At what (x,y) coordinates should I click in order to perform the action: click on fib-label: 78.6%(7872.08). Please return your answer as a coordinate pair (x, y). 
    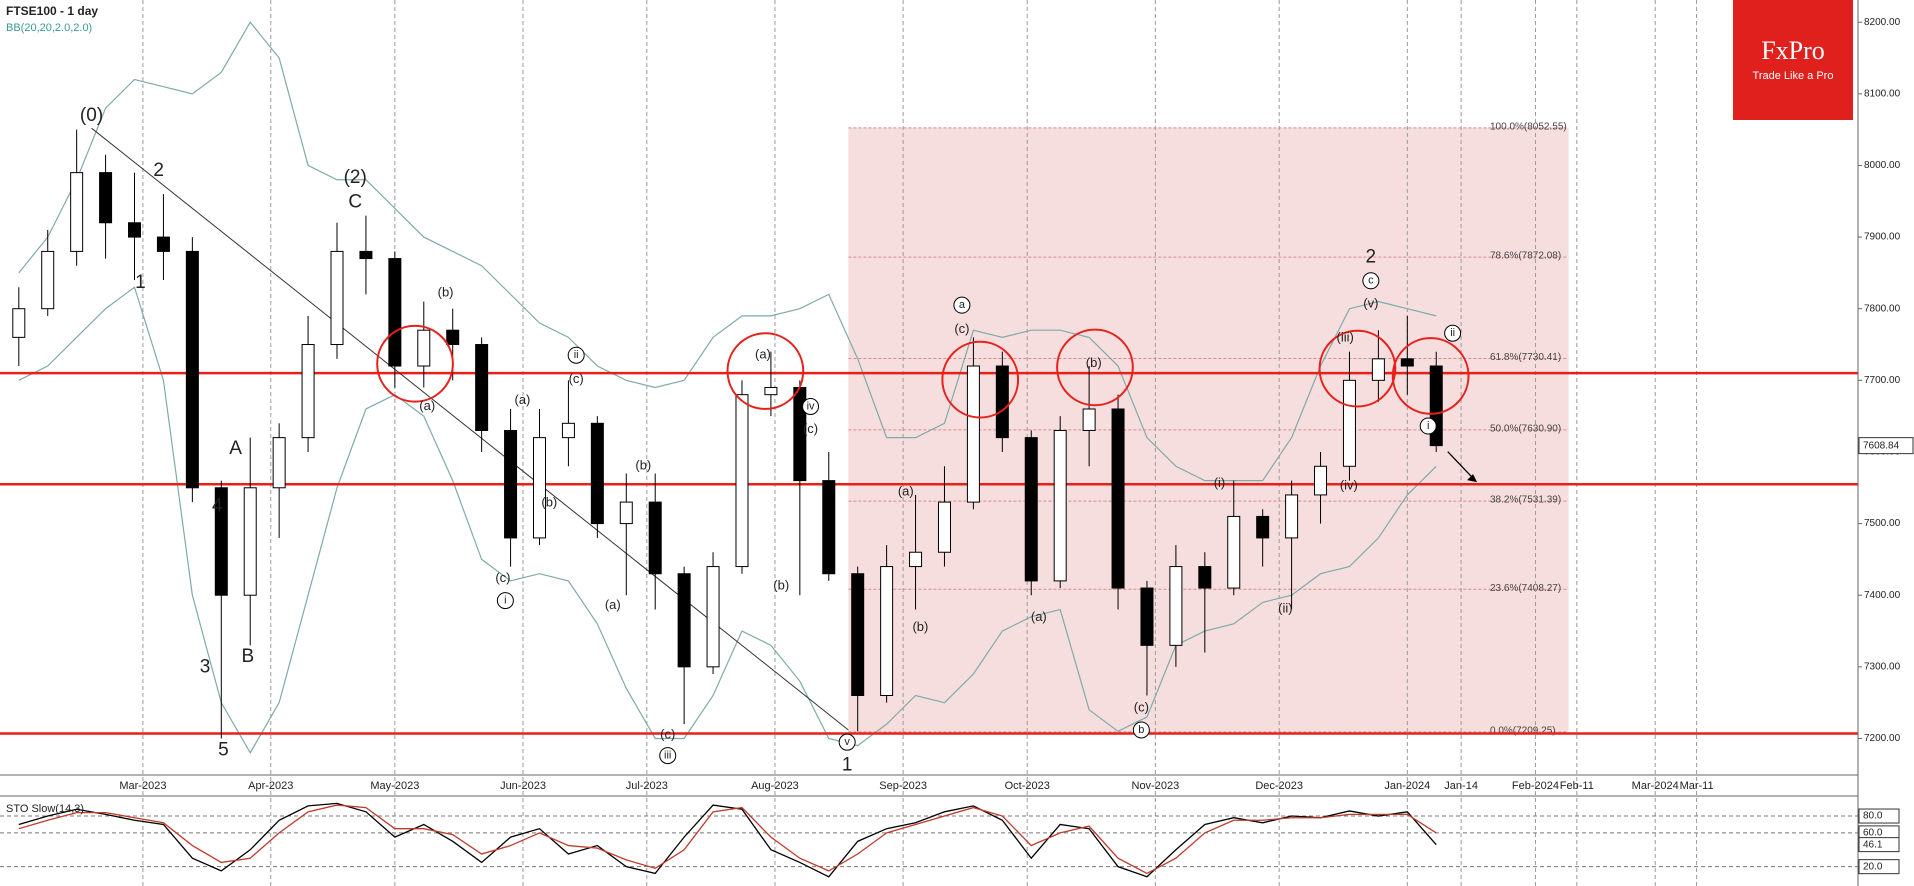
    Looking at the image, I should click on (1525, 256).